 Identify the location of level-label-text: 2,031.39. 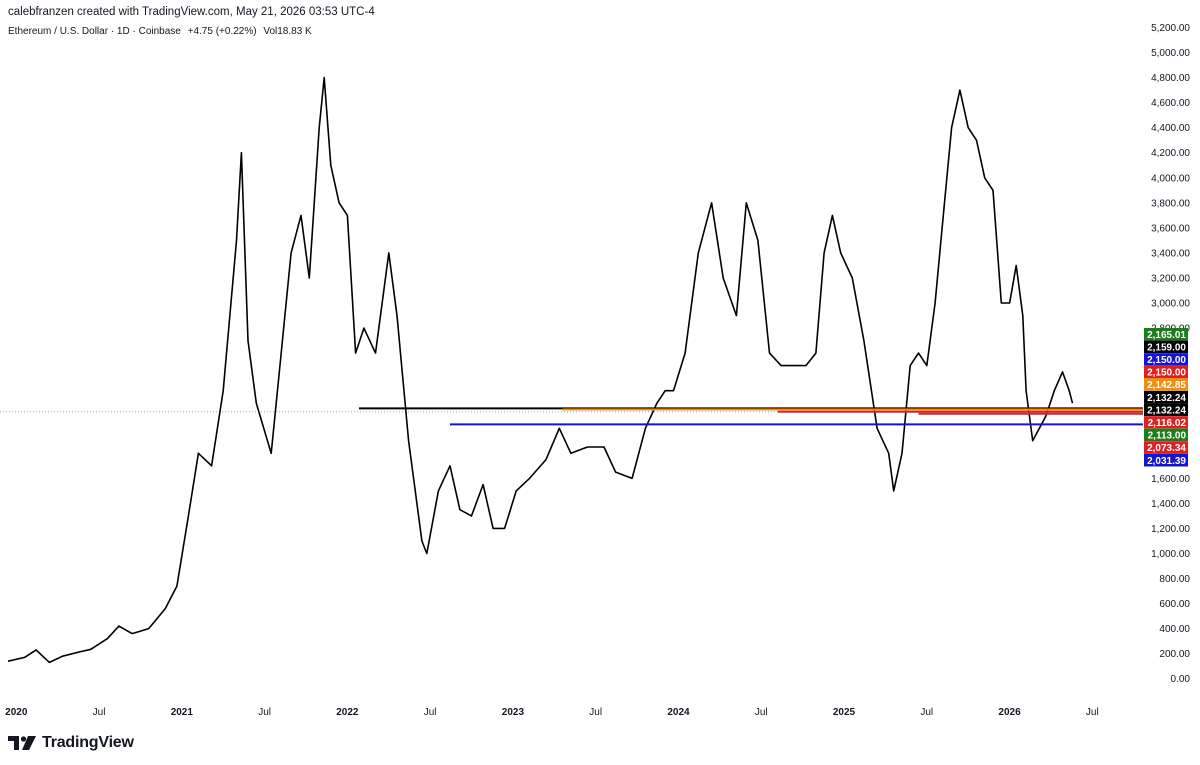
(1166, 461).